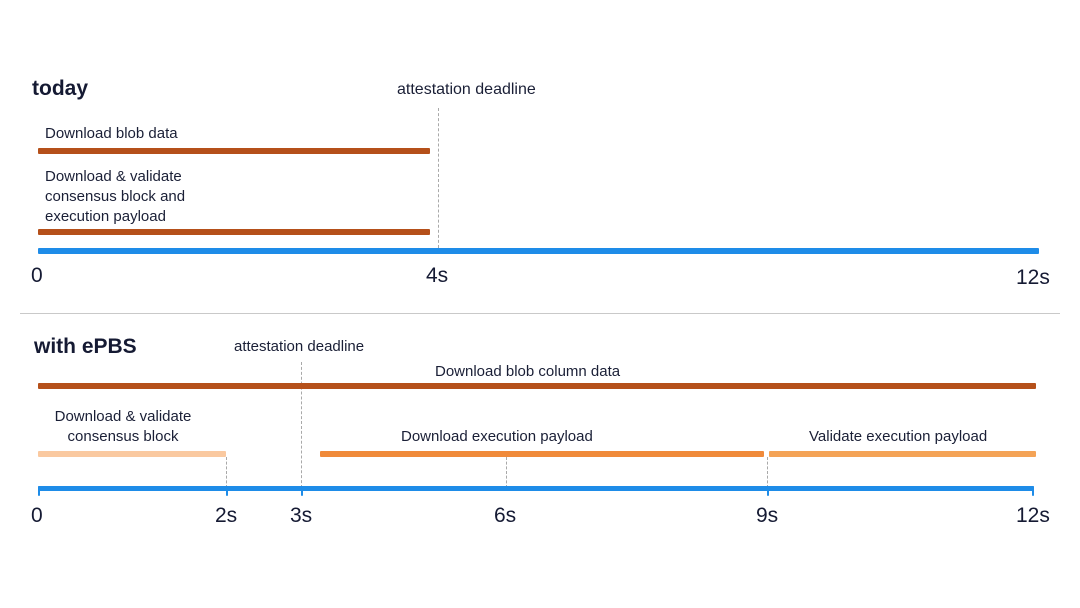  I want to click on epbs-consensus-label: Download & validate consensus block, so click(123, 426).